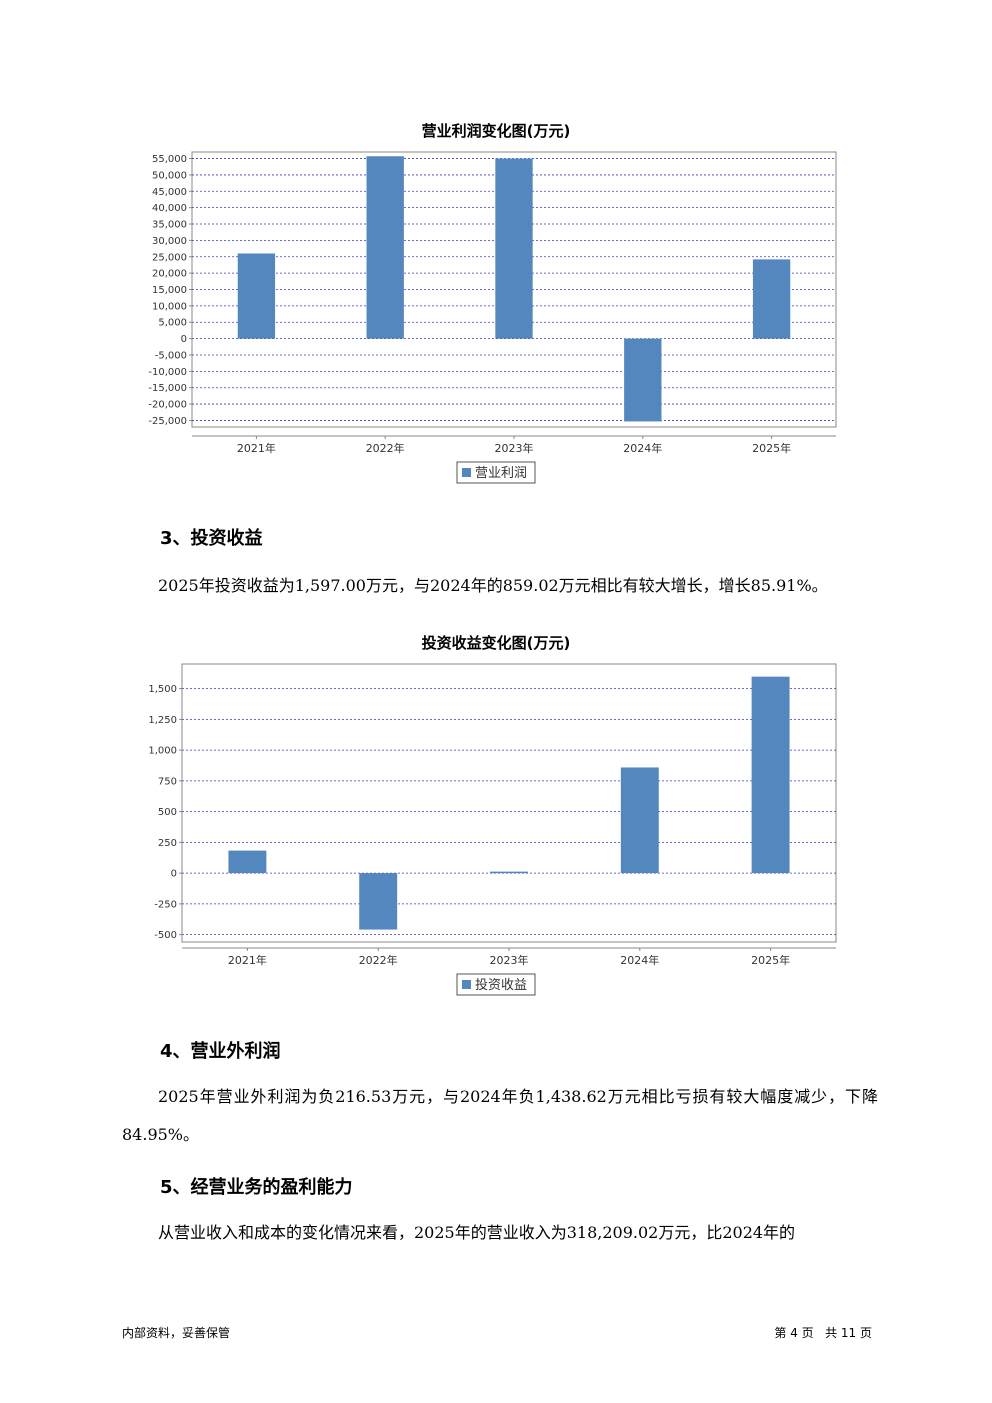 Image resolution: width=992 pixels, height=1403 pixels. What do you see at coordinates (211, 538) in the screenshot?
I see `section3-heading: 3、投资收益` at bounding box center [211, 538].